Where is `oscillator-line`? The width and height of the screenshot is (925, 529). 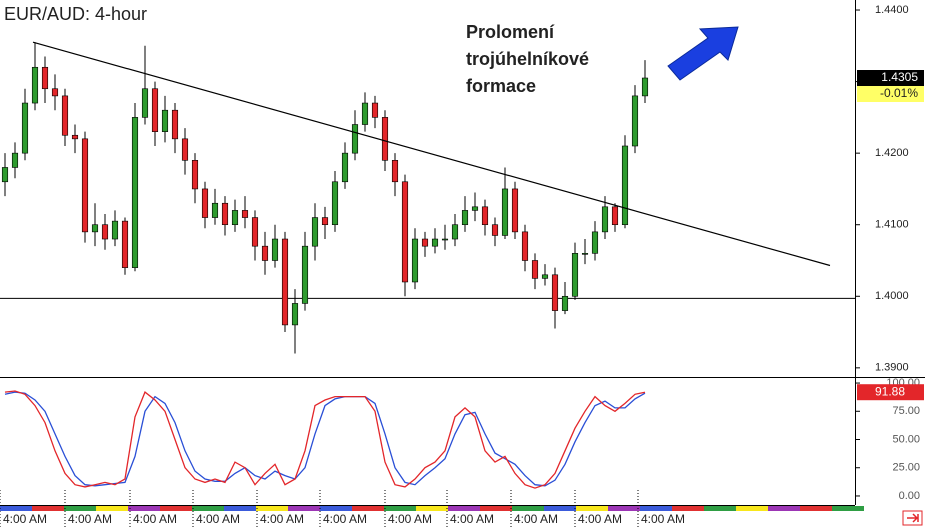
oscillator-line is located at coordinates (325, 439).